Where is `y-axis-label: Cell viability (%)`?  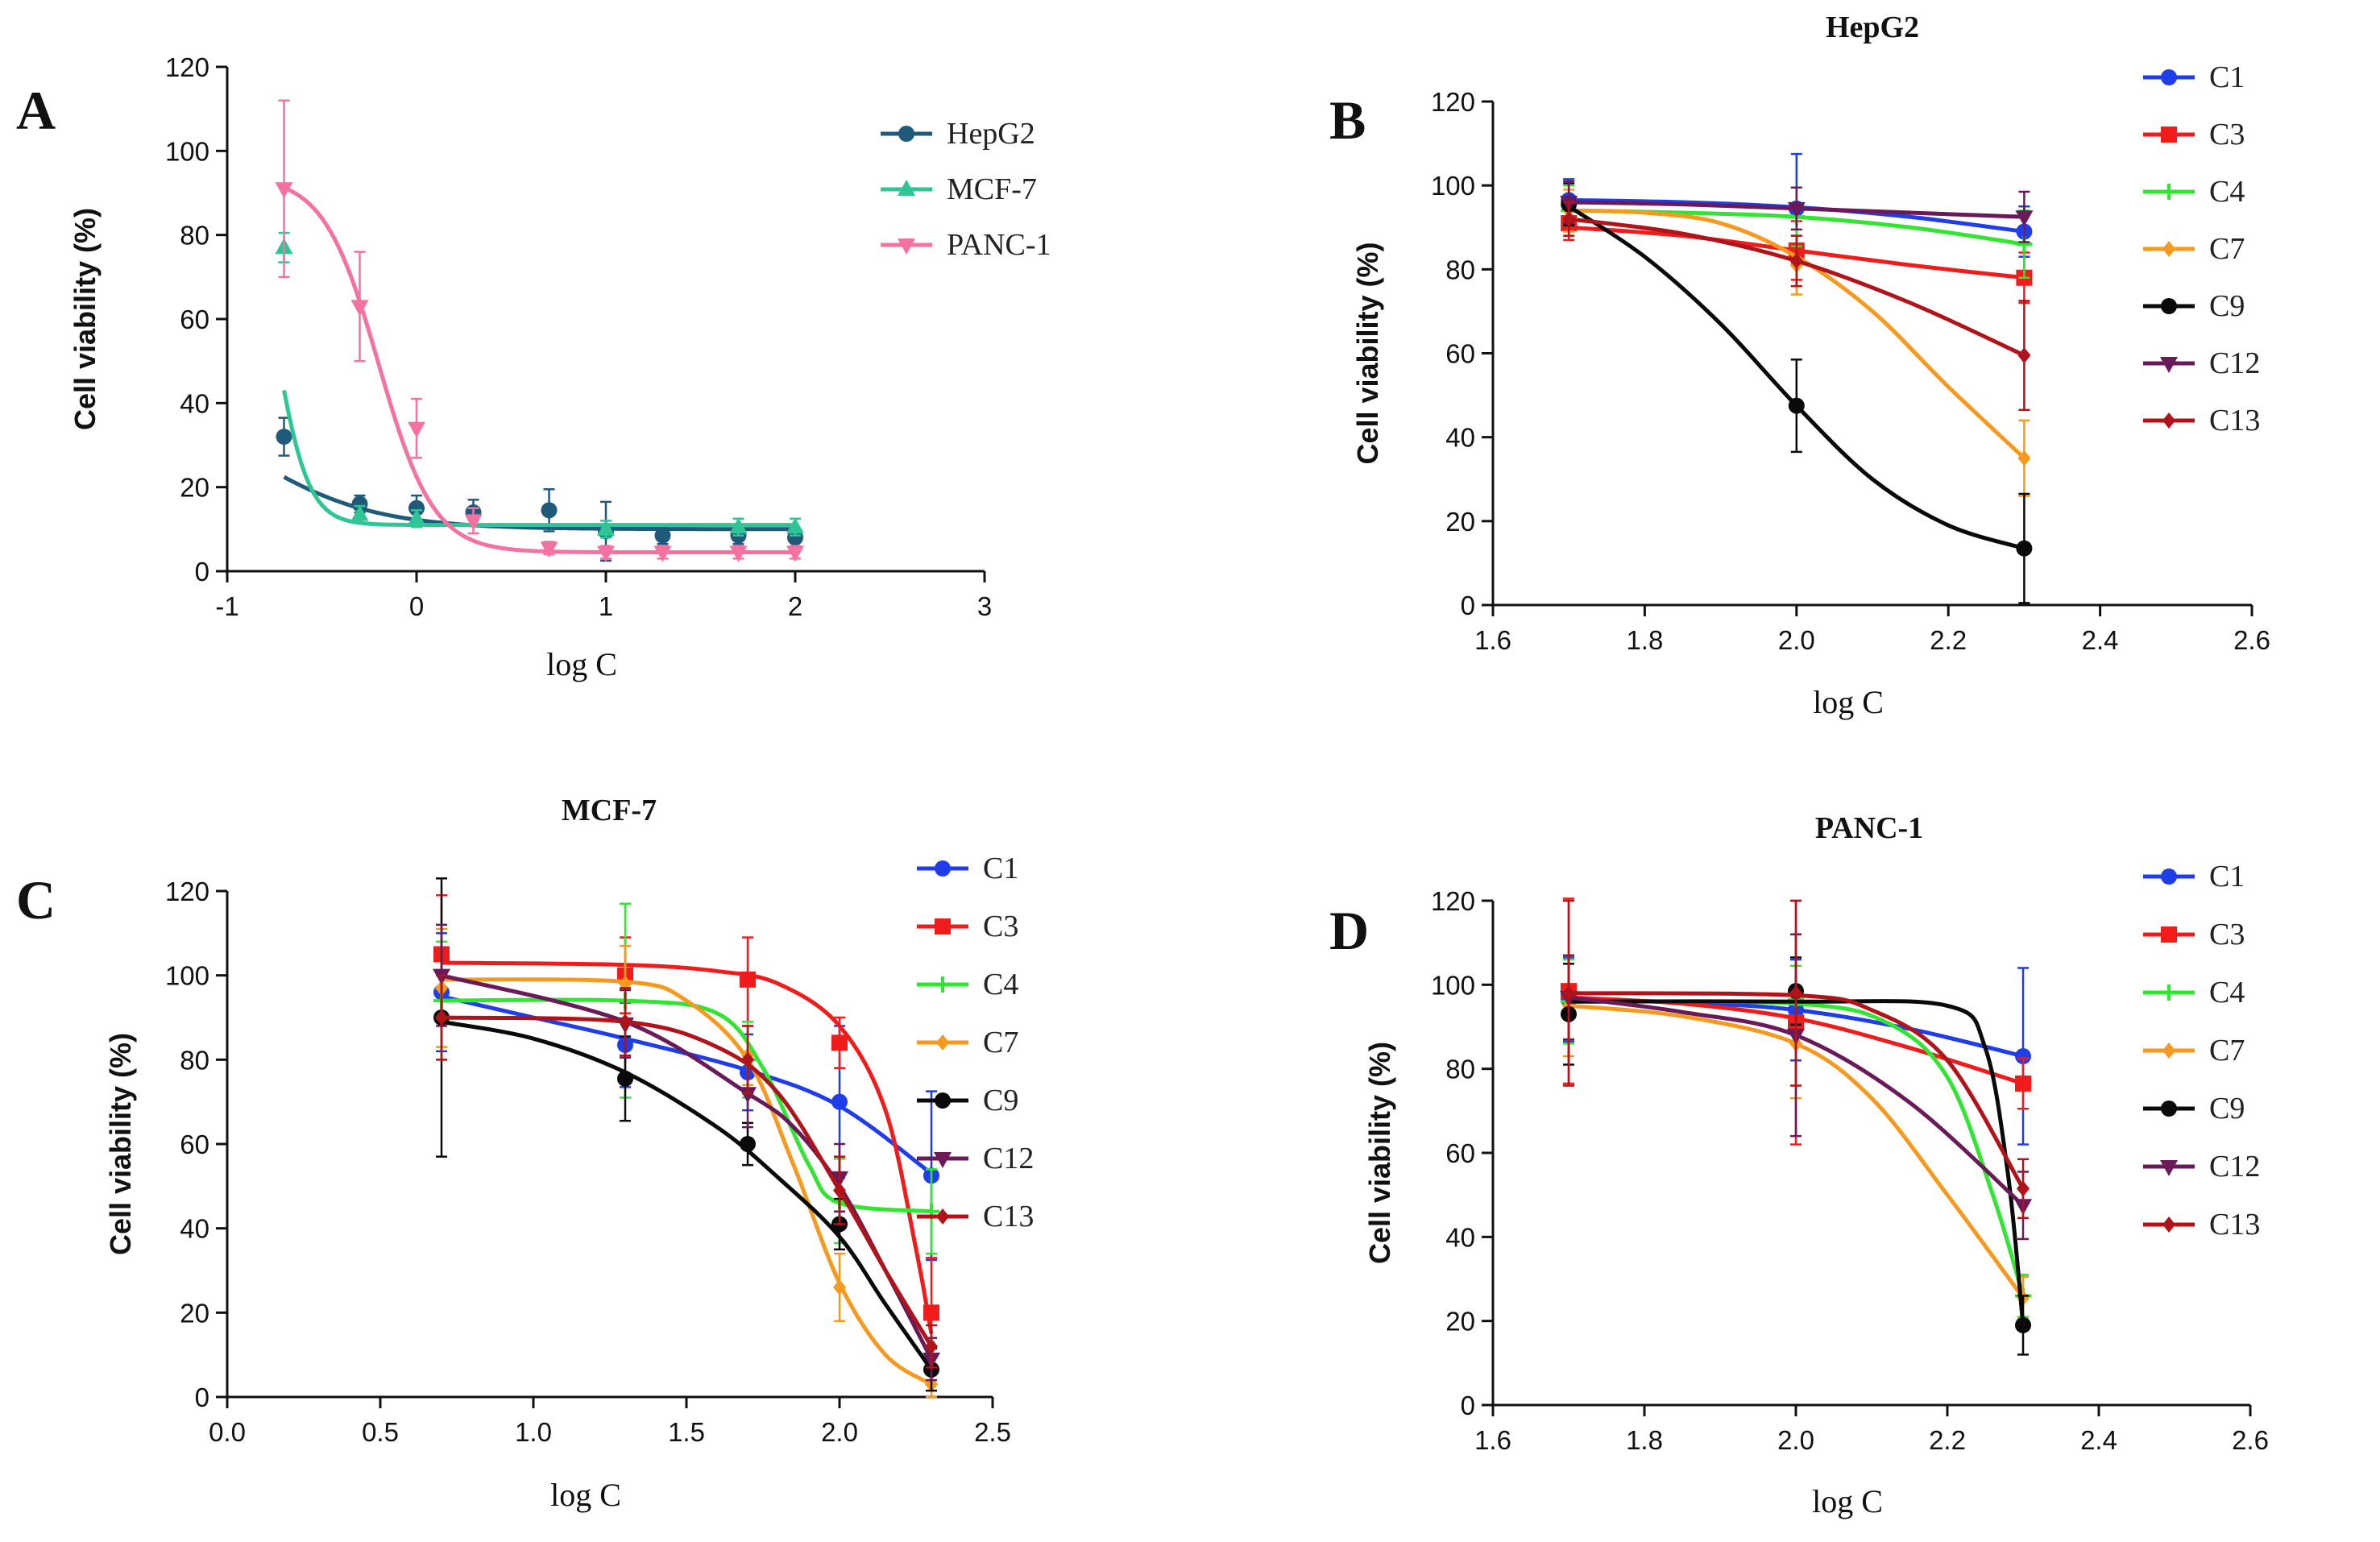
y-axis-label: Cell viability (%) is located at coordinates (1367, 353).